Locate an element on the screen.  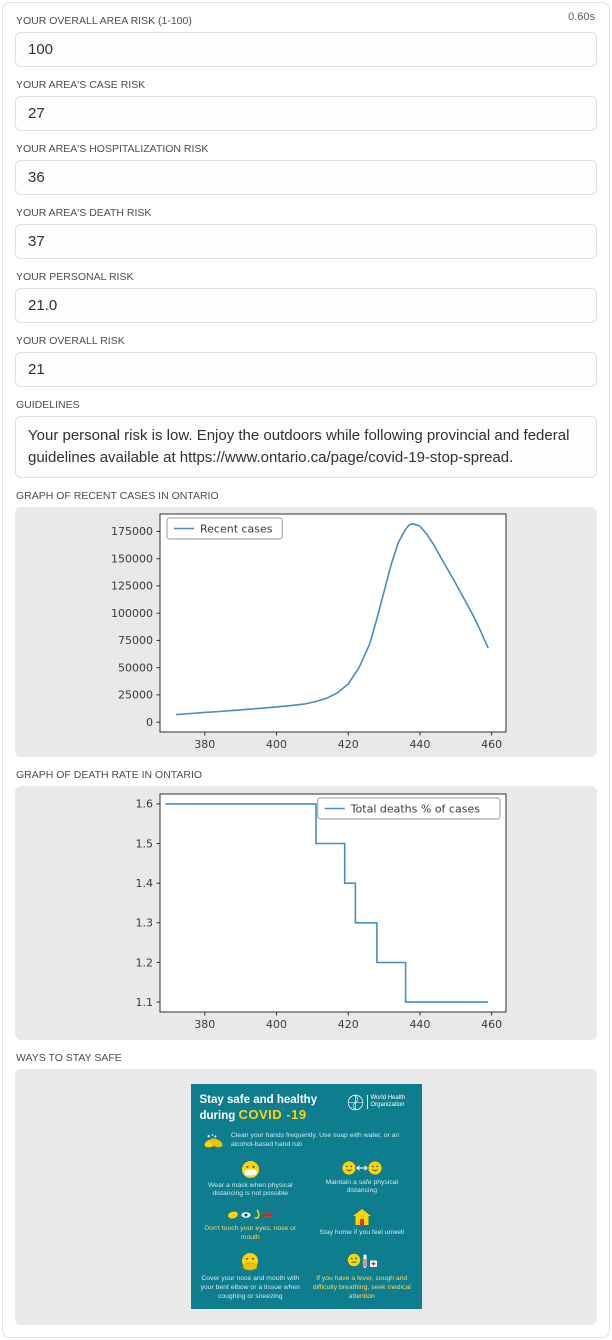
field-overall-risk: YOUR OVERALL RISK is located at coordinates (306, 361).